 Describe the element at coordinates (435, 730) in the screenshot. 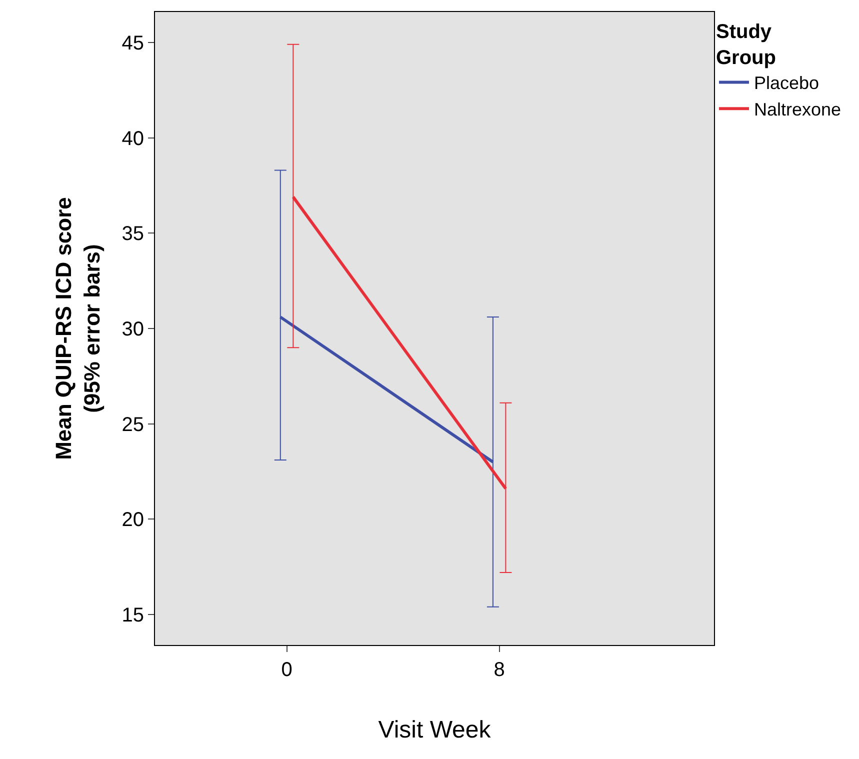

I see `x-axis-title: Visit Week` at that location.